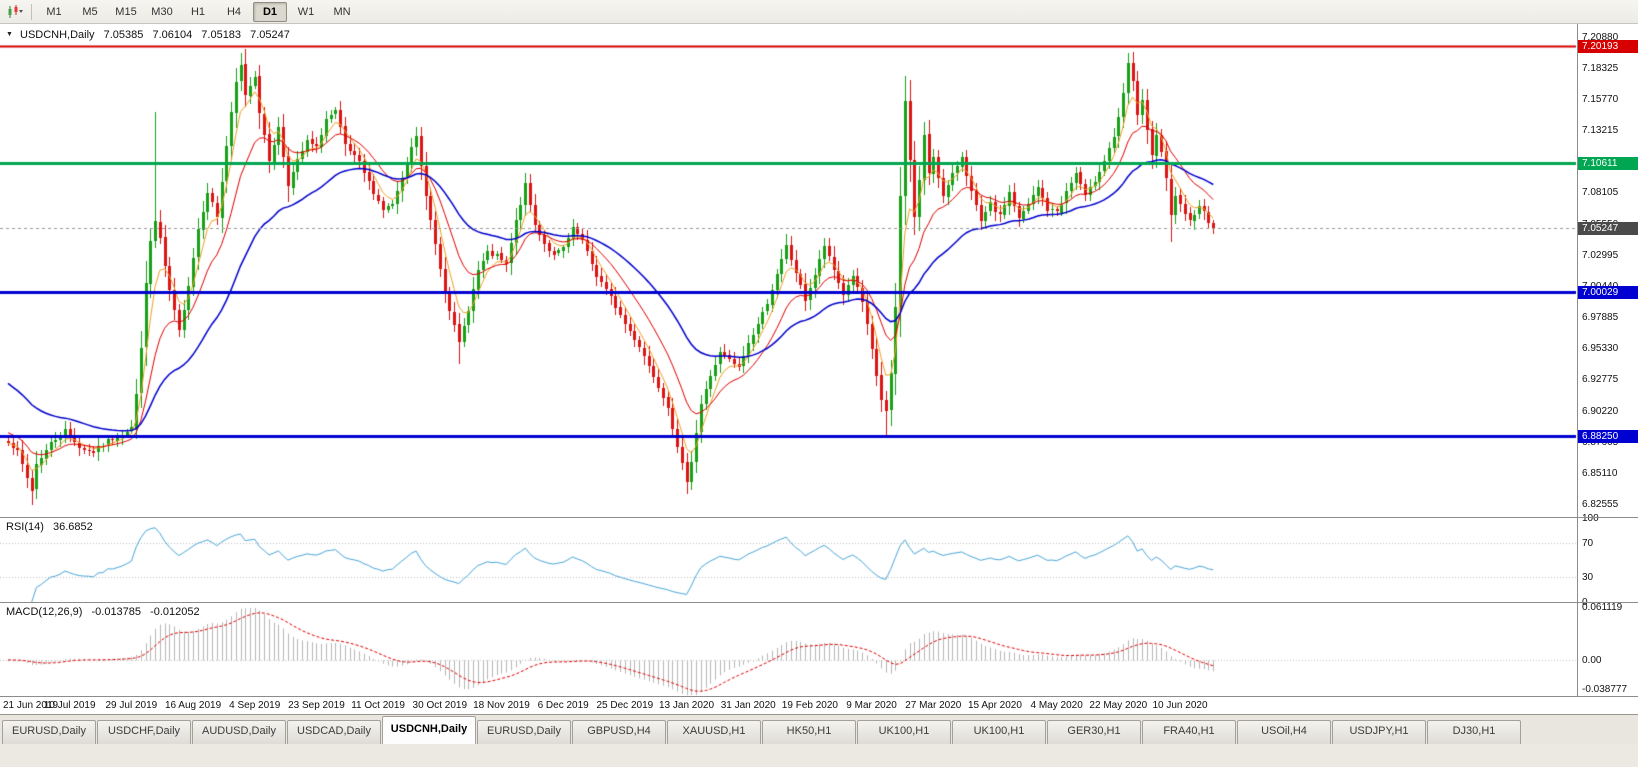  I want to click on price-axis-label: 6.97885, so click(1600, 318).